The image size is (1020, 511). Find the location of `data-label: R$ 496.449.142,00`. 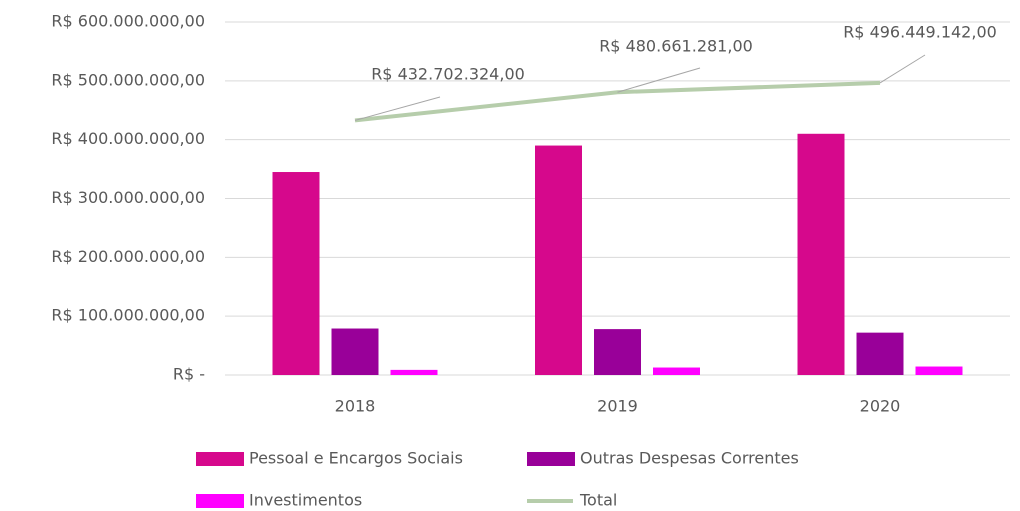

data-label: R$ 496.449.142,00 is located at coordinates (920, 32).